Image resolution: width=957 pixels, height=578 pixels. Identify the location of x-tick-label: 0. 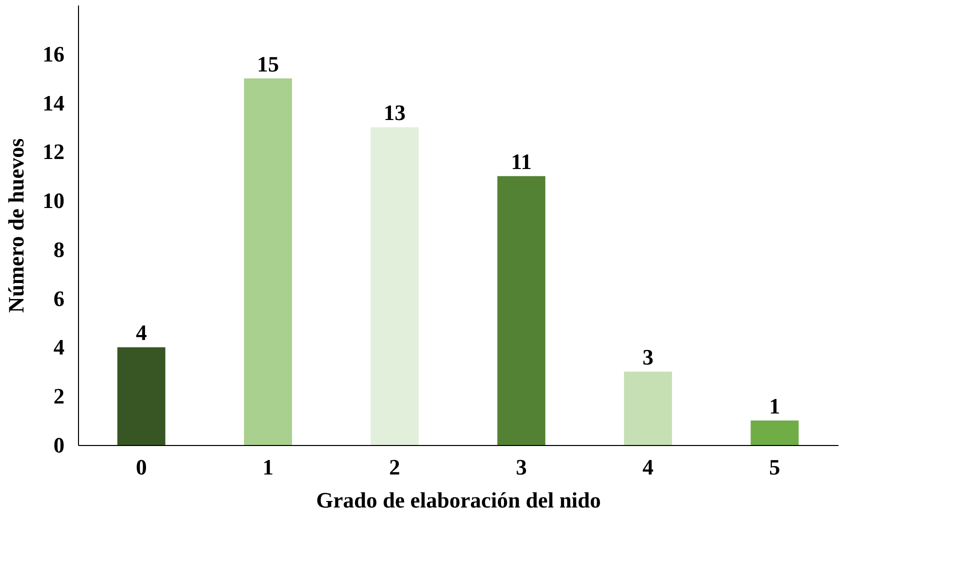
(141, 467).